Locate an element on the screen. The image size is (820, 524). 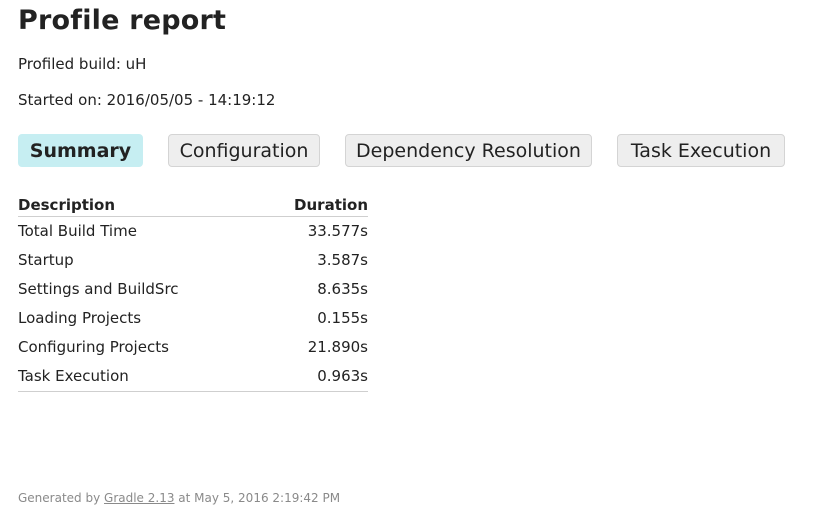
tab-dependency-resolution: Dependency Resolution is located at coordinates (468, 150).